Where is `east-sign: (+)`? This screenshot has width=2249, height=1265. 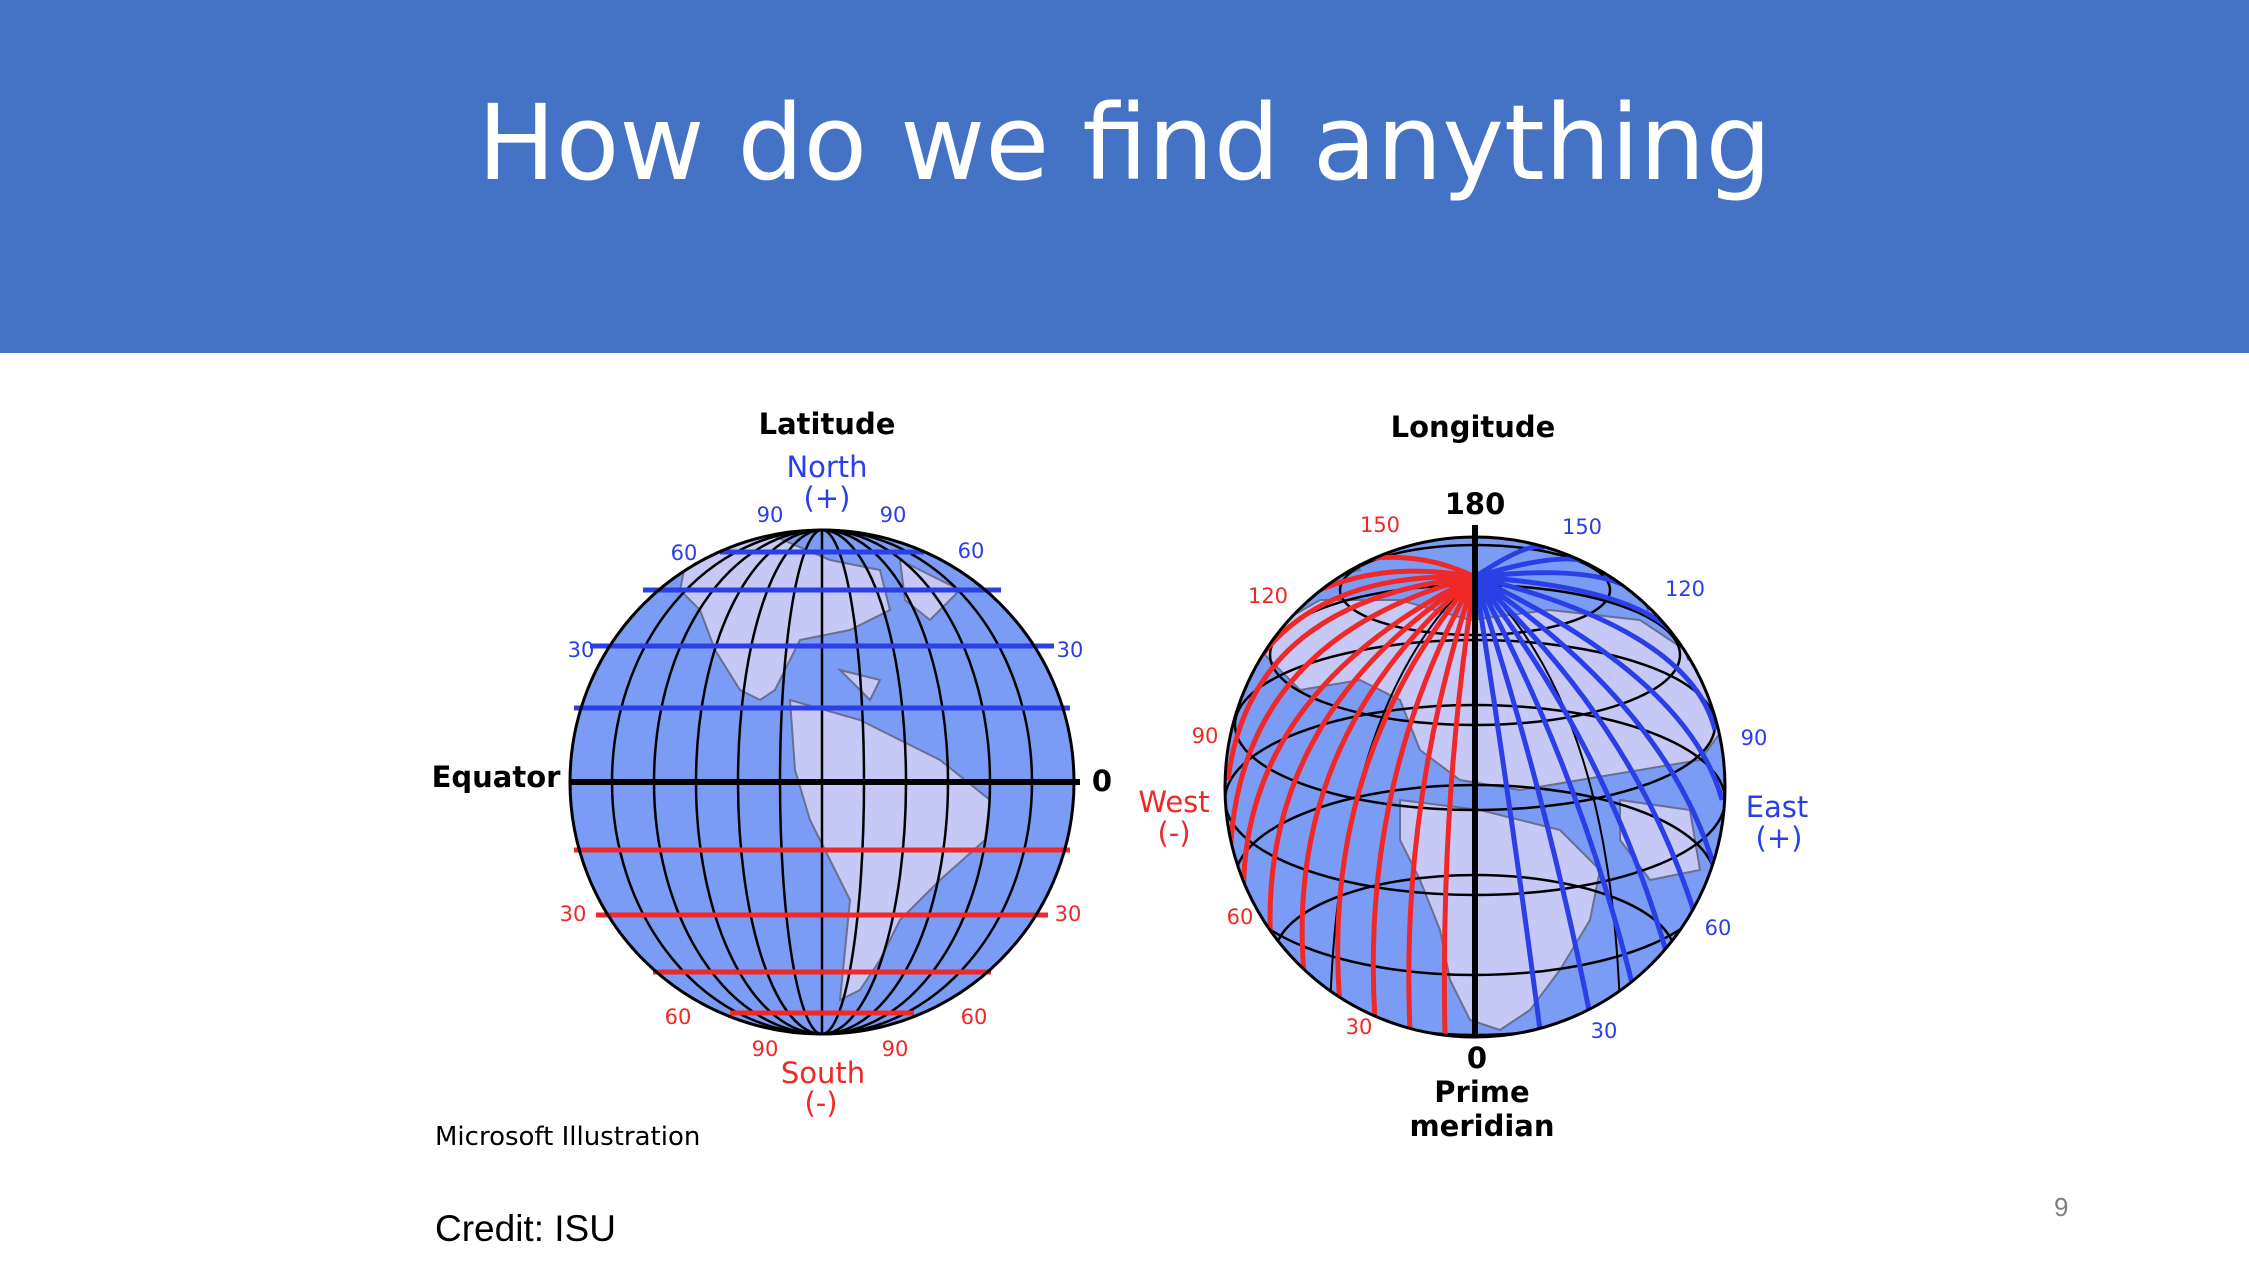
east-sign: (+) is located at coordinates (1779, 838).